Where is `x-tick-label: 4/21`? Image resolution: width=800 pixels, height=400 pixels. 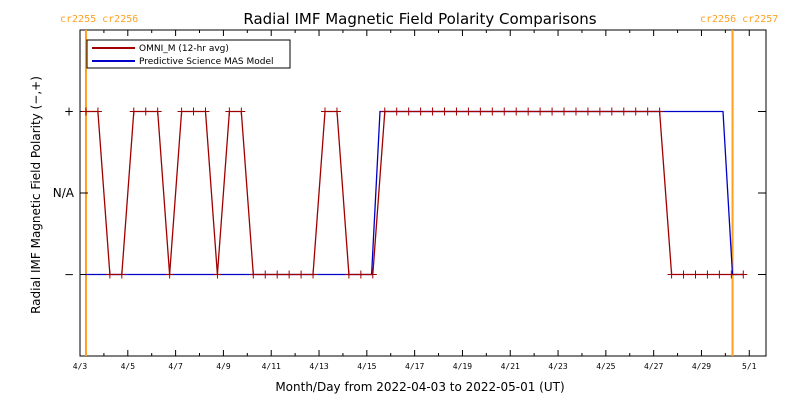 x-tick-label: 4/21 is located at coordinates (510, 366).